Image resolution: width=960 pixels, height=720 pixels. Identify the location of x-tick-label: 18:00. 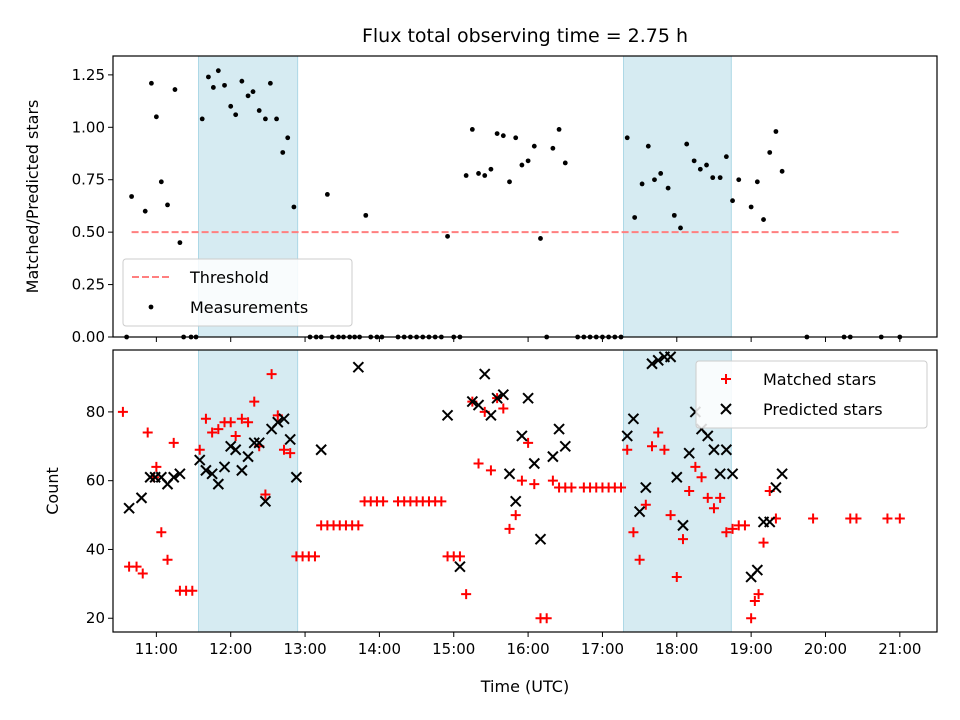
(676, 649).